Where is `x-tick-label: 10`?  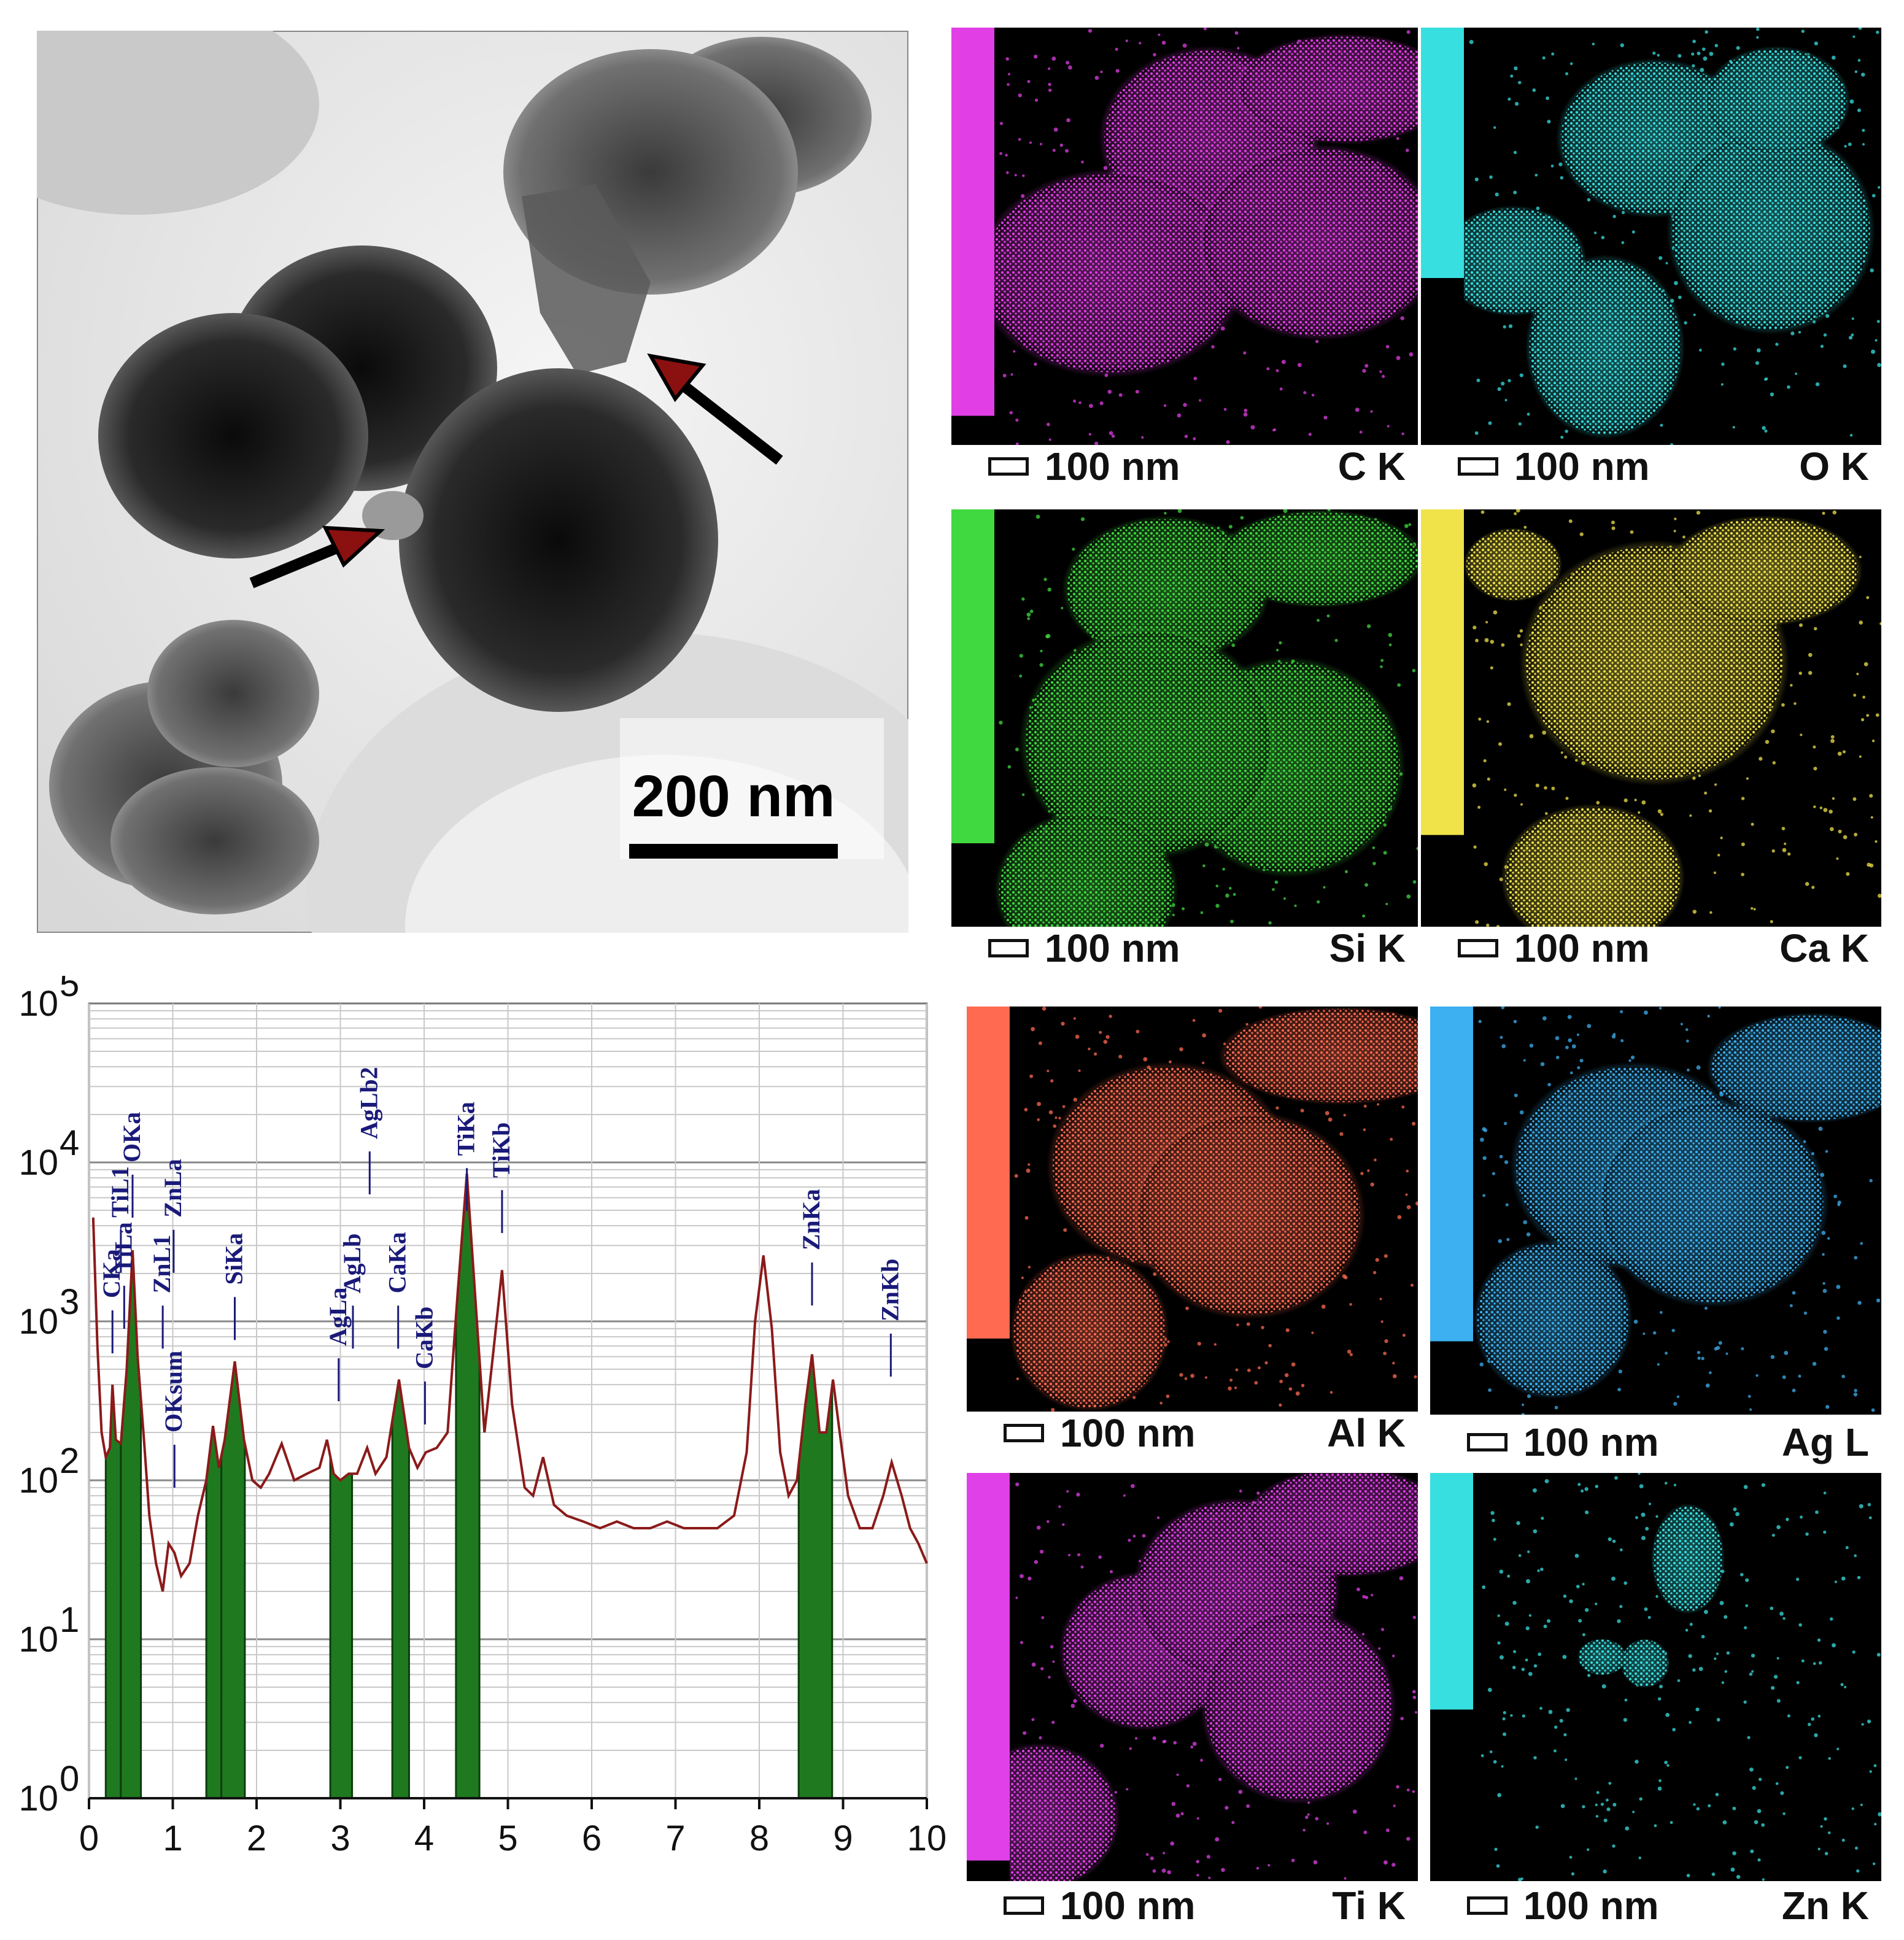
x-tick-label: 10 is located at coordinates (927, 1838).